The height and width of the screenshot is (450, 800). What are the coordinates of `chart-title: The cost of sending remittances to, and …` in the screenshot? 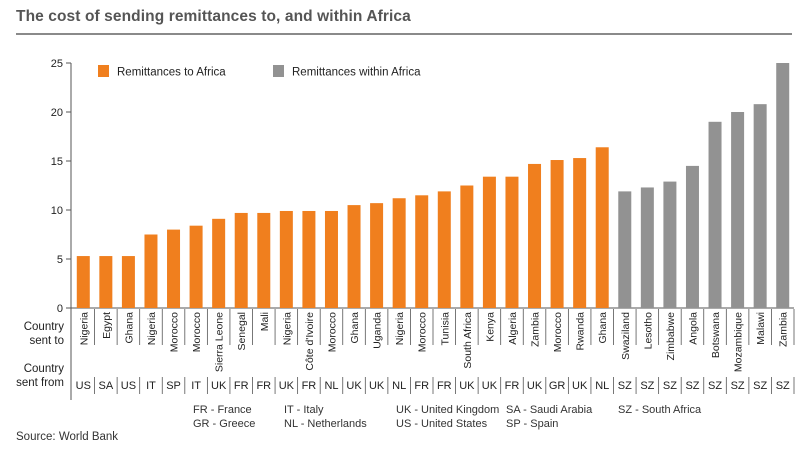 It's located at (213, 16).